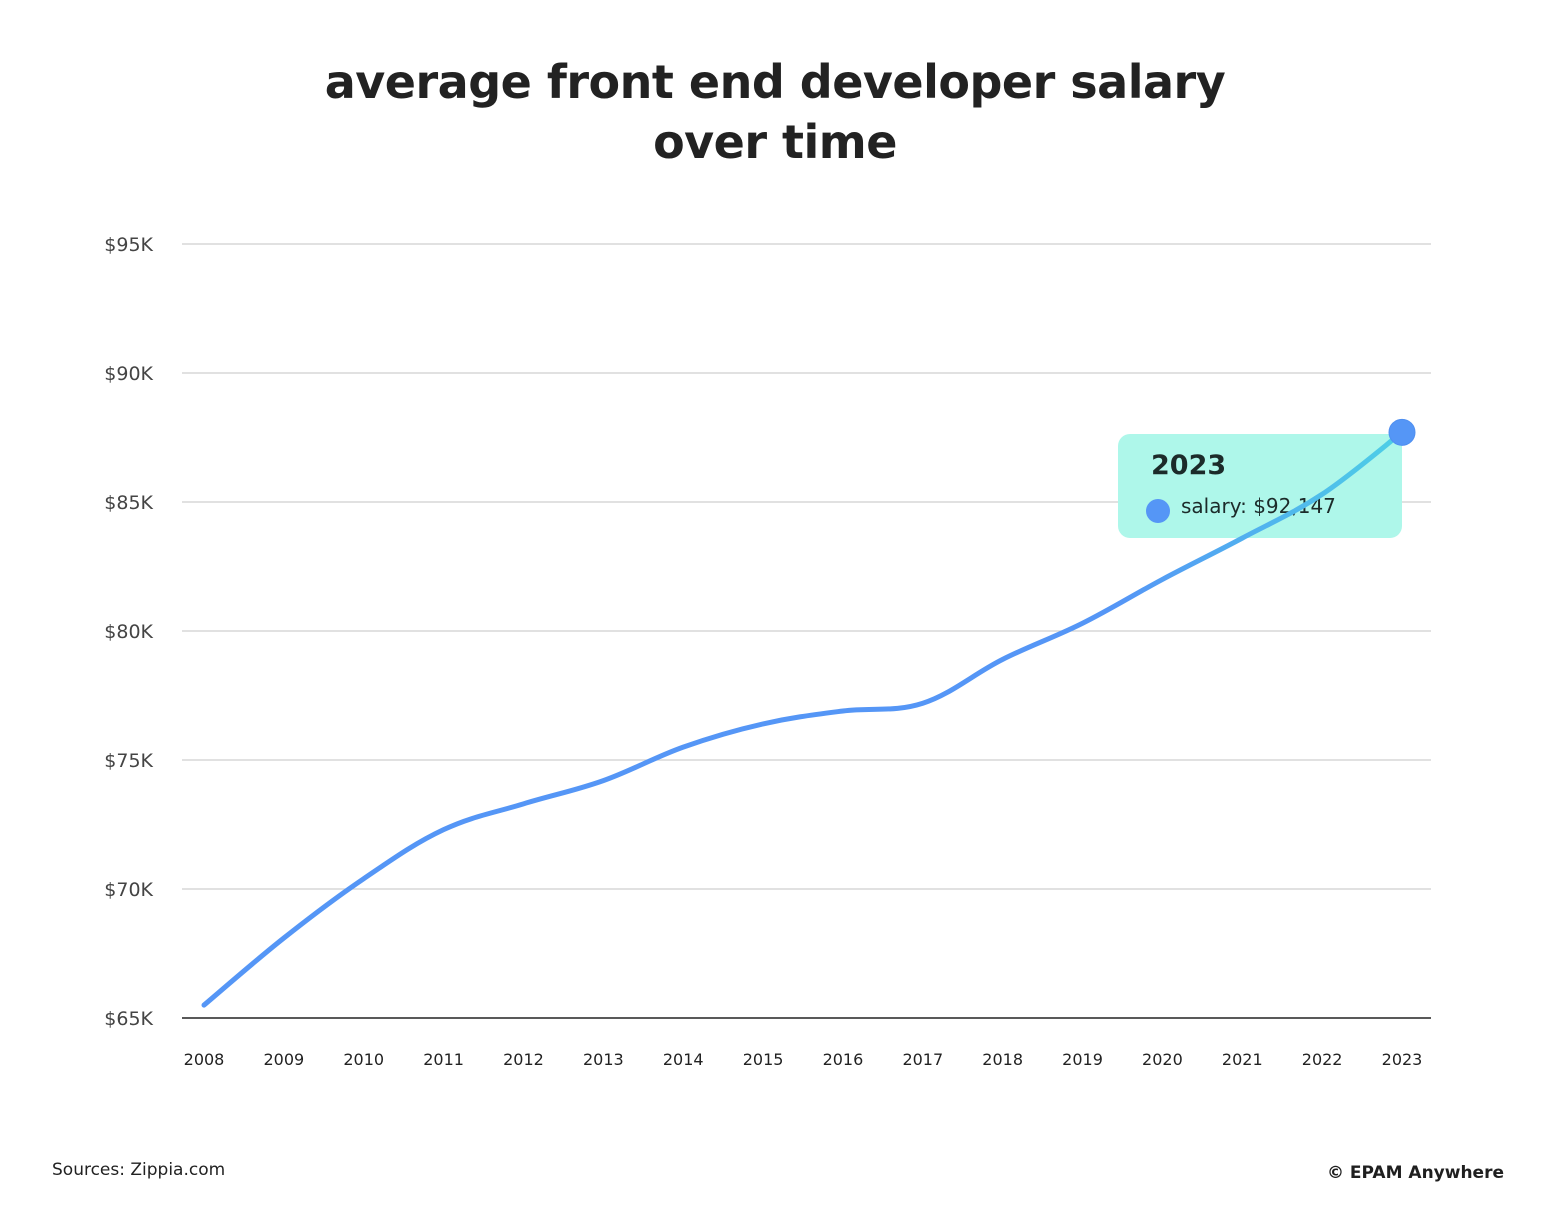 The width and height of the screenshot is (1550, 1222). I want to click on y-tick-label: $90K, so click(128, 374).